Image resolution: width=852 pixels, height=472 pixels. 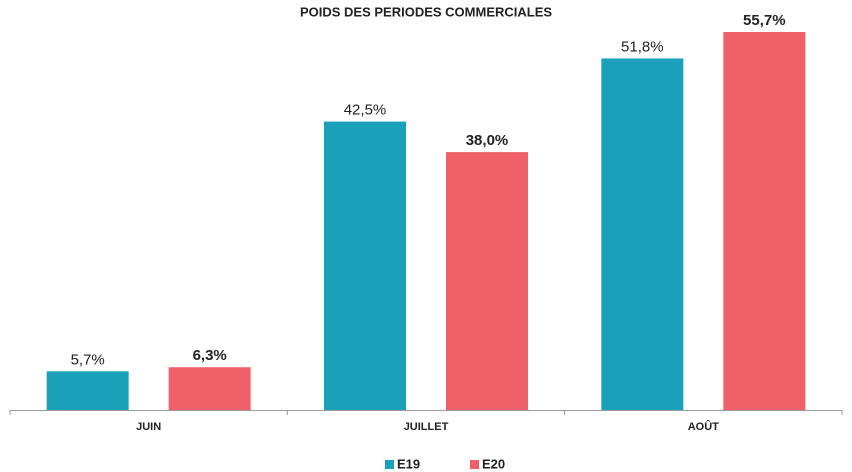 I want to click on value-label: 51,8%, so click(x=642, y=46).